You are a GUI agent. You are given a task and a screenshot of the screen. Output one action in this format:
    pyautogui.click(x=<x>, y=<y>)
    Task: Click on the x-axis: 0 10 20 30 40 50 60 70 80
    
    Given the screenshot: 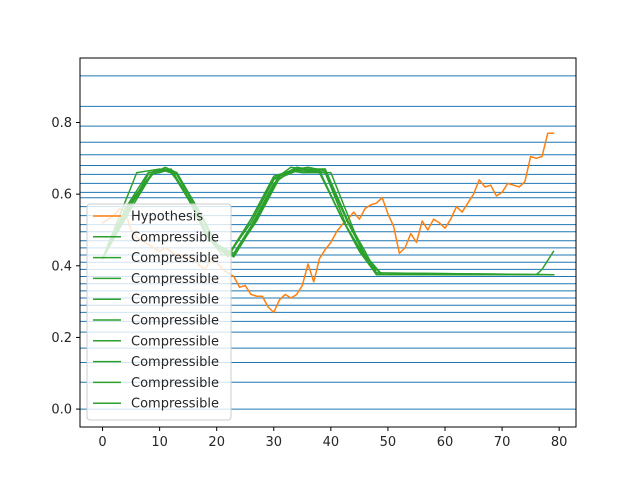 What is the action you would take?
    pyautogui.click(x=332, y=438)
    